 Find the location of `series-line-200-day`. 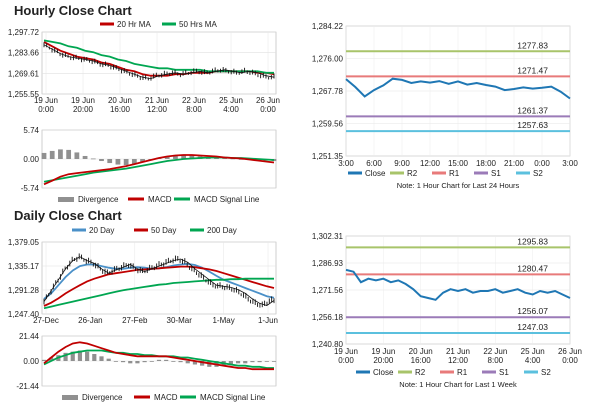

series-line-200-day is located at coordinates (158, 293).